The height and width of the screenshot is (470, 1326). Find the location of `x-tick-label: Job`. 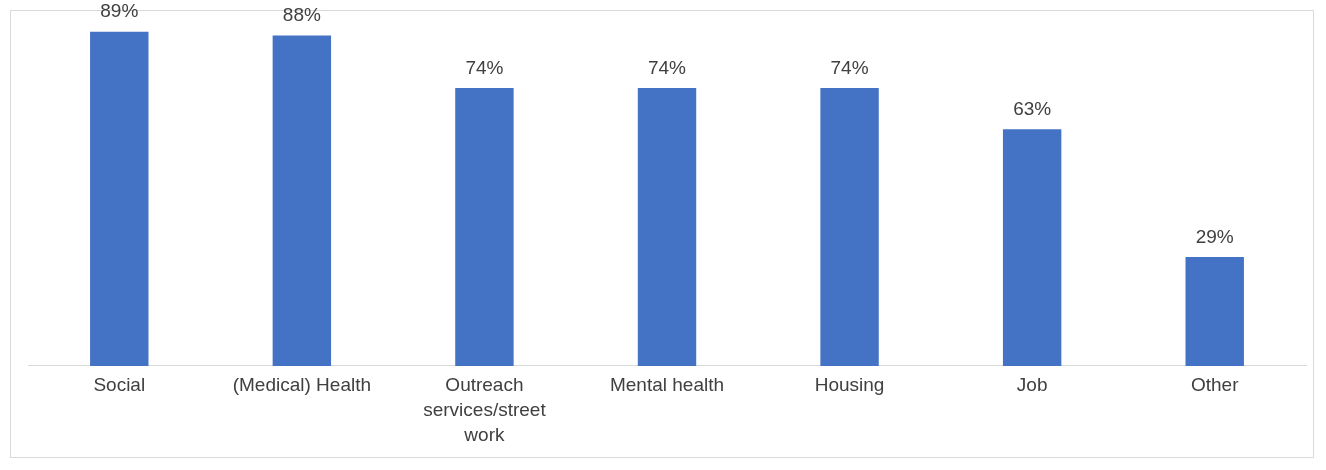

x-tick-label: Job is located at coordinates (1032, 385).